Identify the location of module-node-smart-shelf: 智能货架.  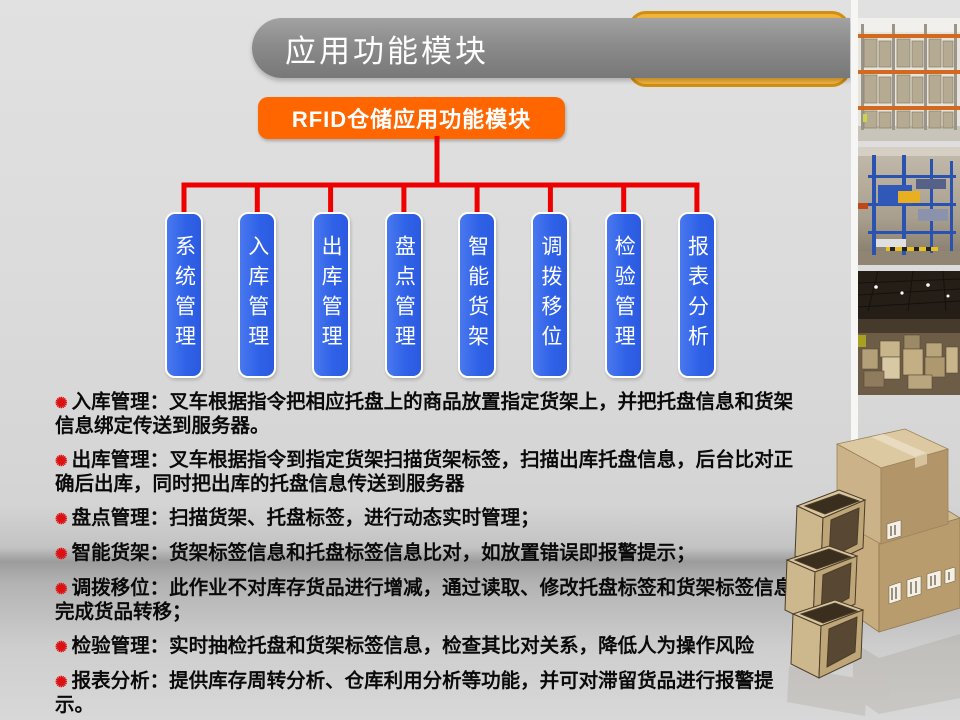
(477, 295).